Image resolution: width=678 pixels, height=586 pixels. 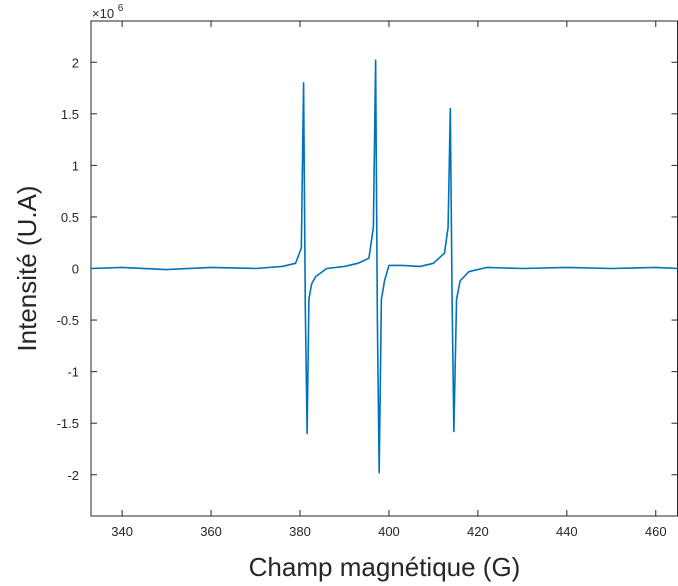 What do you see at coordinates (389, 531) in the screenshot?
I see `x-tick-label: 400` at bounding box center [389, 531].